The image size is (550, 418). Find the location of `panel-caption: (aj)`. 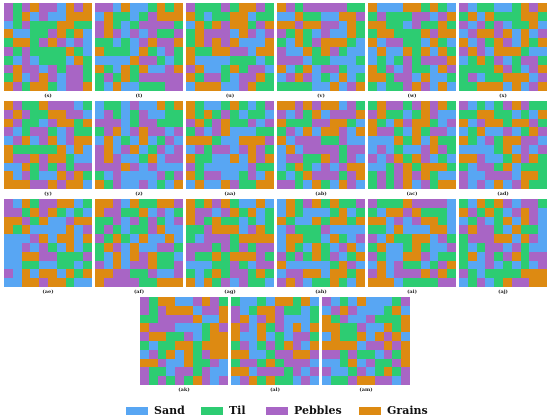

panel-caption: (aj) is located at coordinates (503, 292).